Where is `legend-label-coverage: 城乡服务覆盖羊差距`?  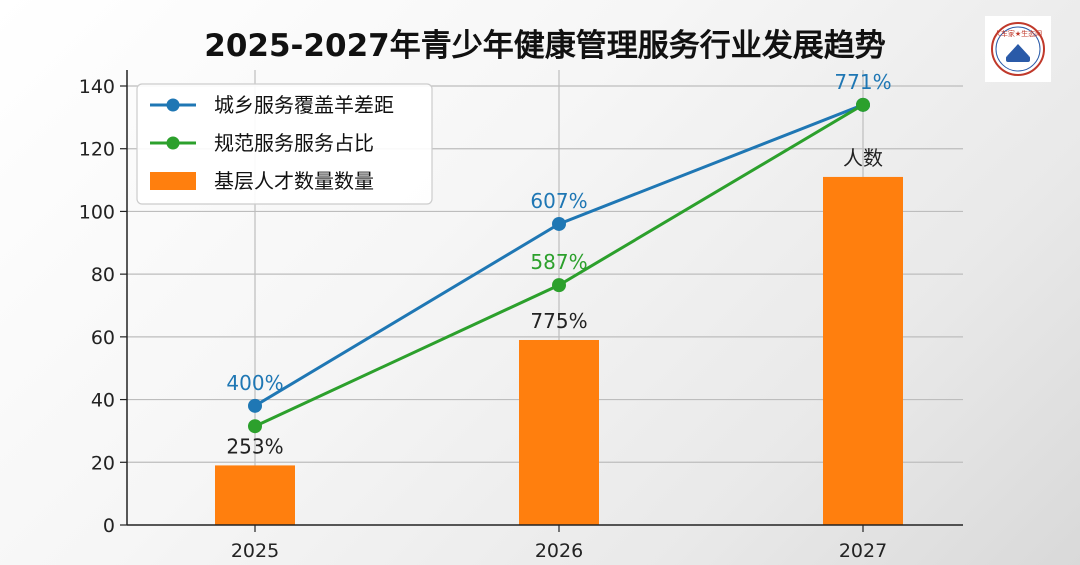 legend-label-coverage: 城乡服务覆盖羊差距 is located at coordinates (304, 105).